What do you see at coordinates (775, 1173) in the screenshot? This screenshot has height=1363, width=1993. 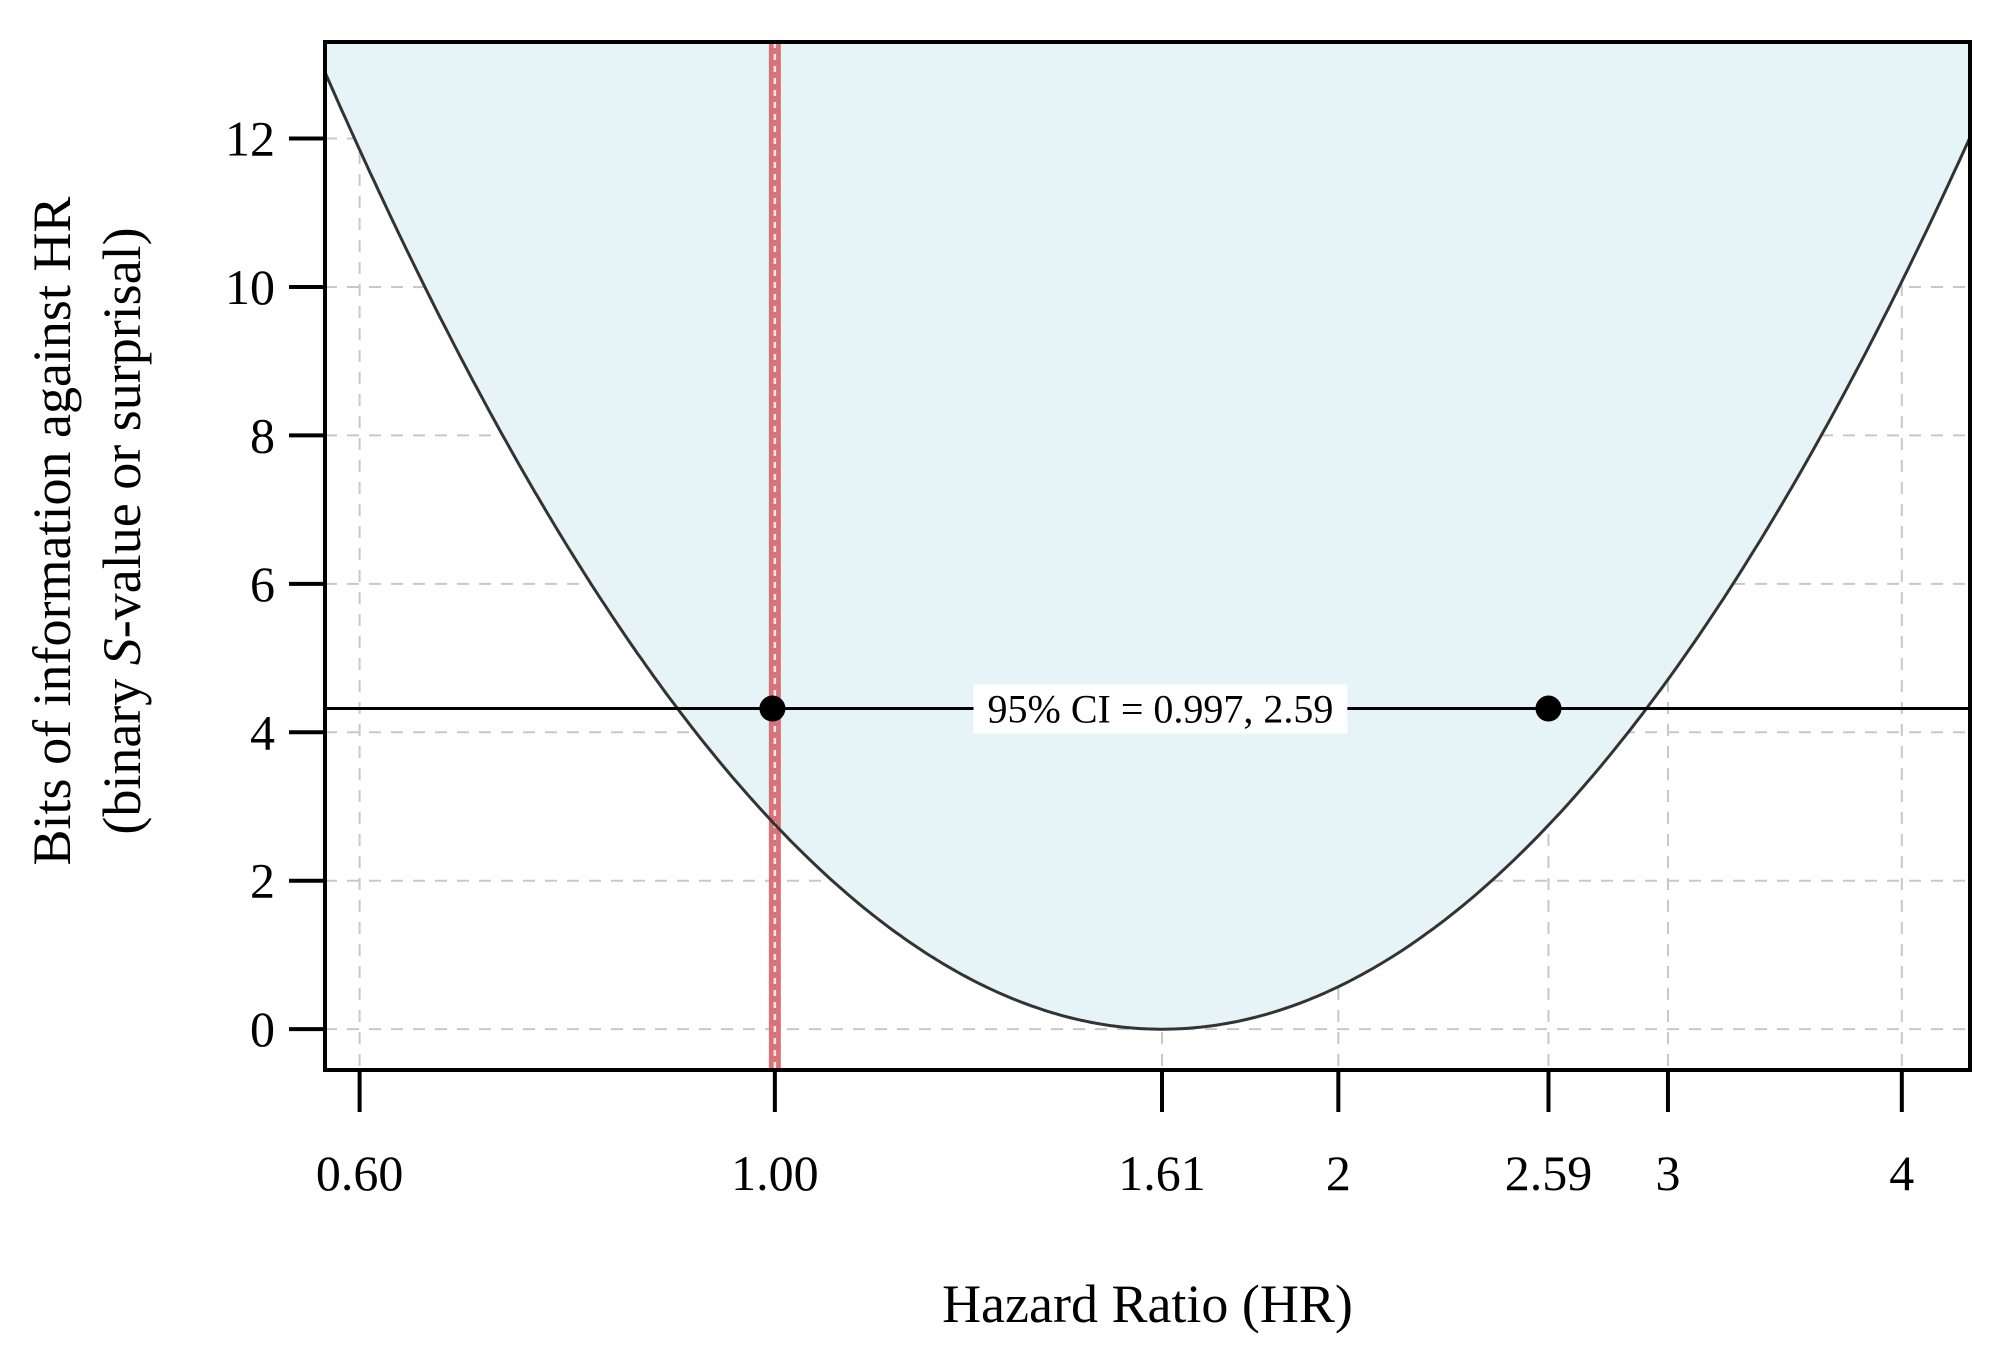 I see `x-tick-label: 1.00` at bounding box center [775, 1173].